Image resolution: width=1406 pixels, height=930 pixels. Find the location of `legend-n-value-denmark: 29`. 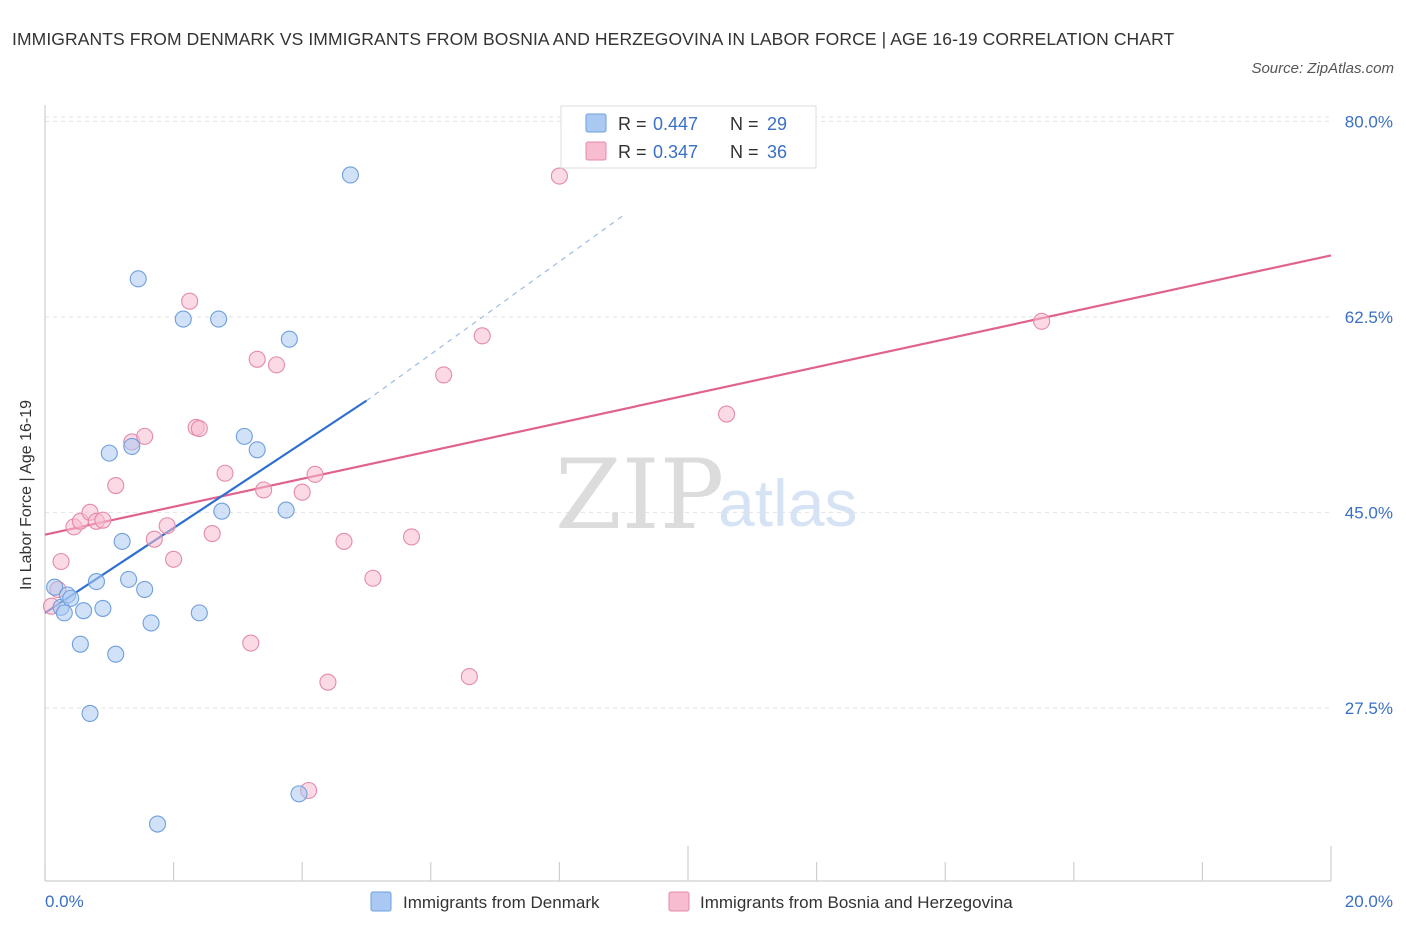

legend-n-value-denmark: 29 is located at coordinates (777, 124).